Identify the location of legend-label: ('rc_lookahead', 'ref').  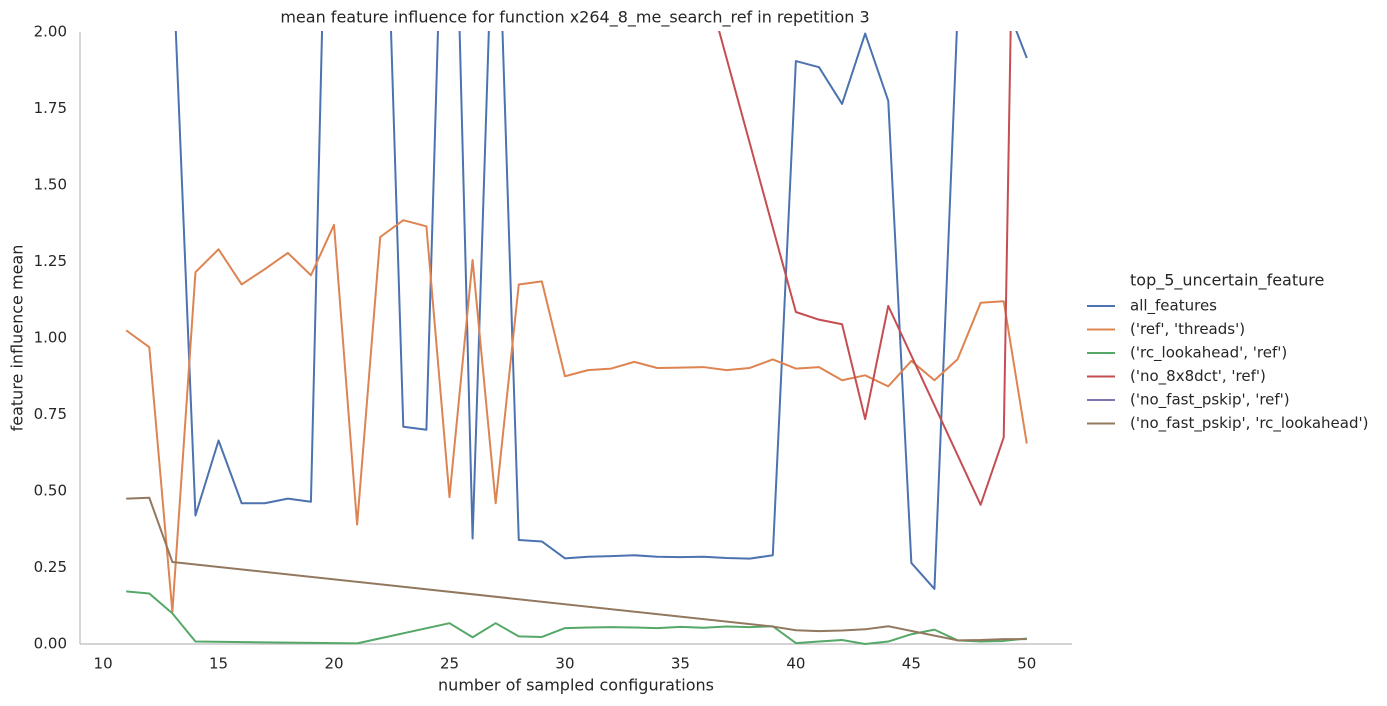
(1208, 353).